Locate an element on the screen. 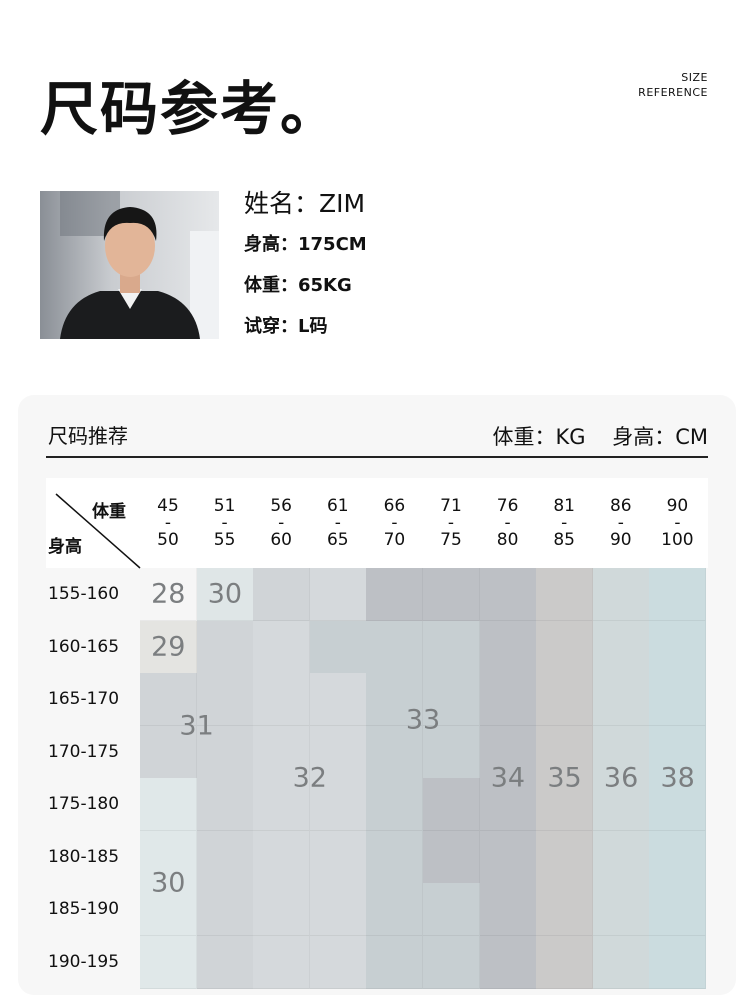 The image size is (750, 1003). size-label: 33 is located at coordinates (423, 720).